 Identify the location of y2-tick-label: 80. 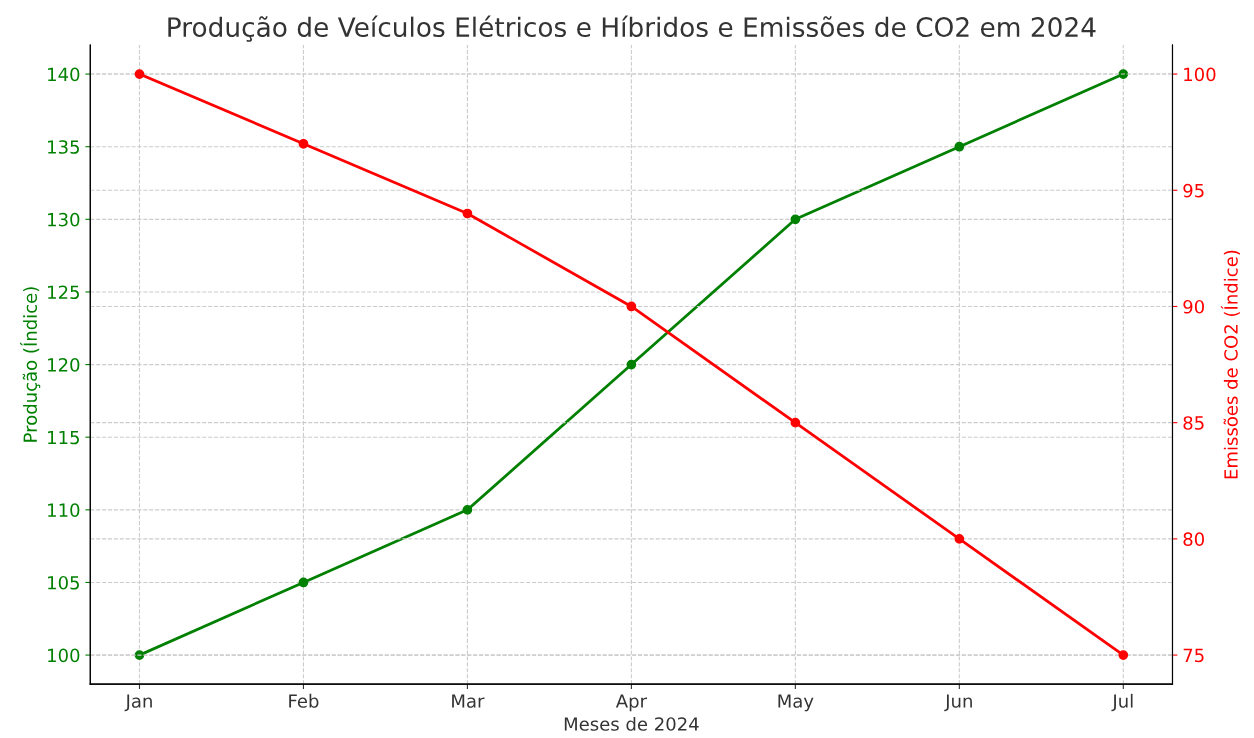
(1193, 539).